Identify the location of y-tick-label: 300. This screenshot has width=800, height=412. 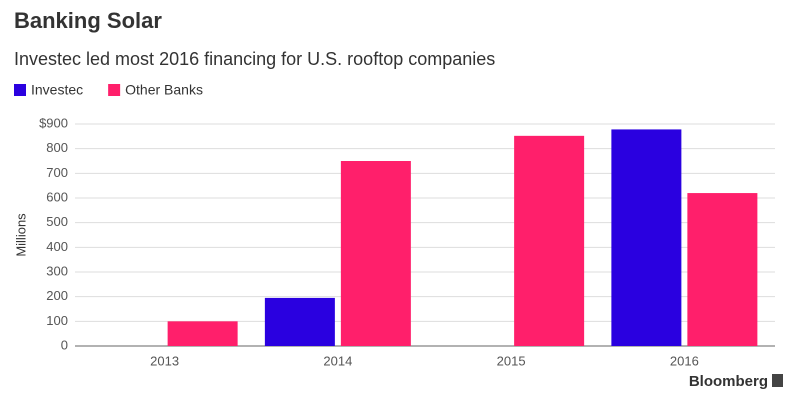
(57, 270).